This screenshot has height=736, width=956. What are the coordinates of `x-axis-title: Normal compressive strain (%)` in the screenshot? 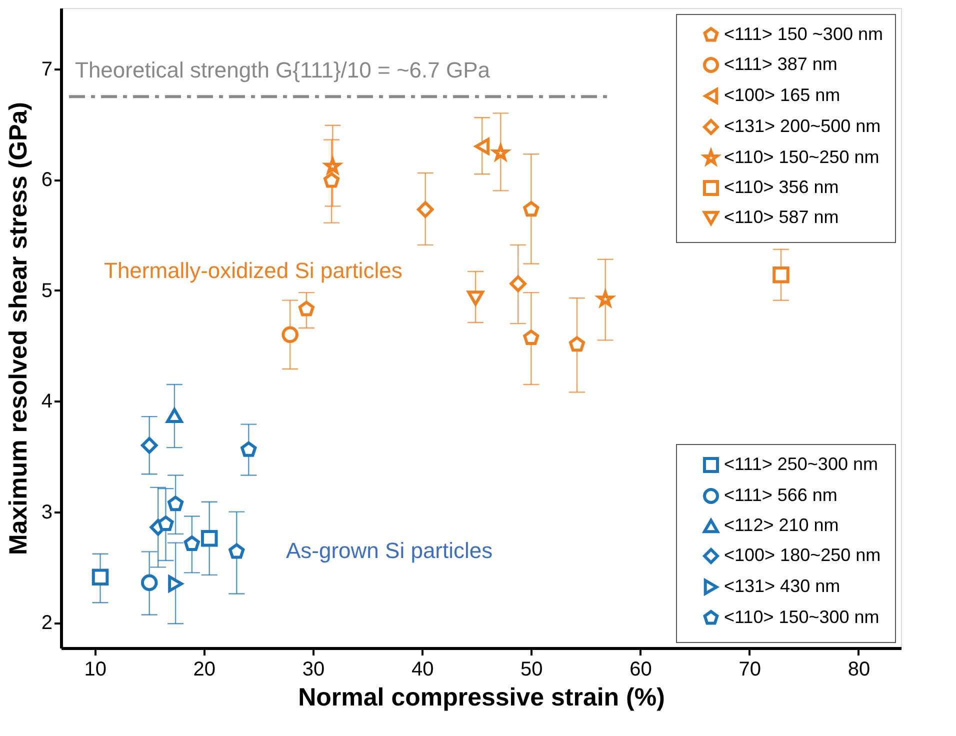 It's located at (481, 698).